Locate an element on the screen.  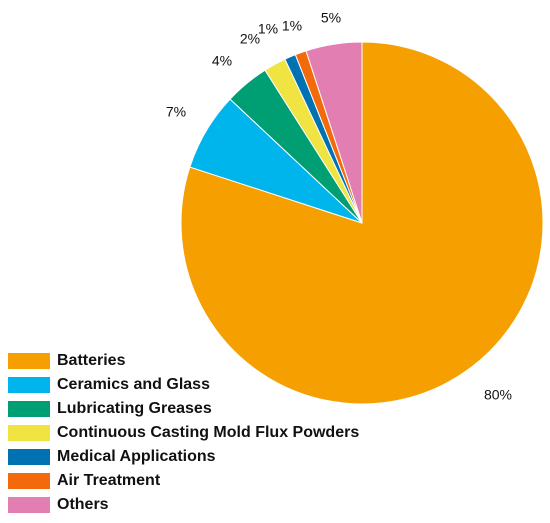
legend-label: Lubricating Greases is located at coordinates (134, 408).